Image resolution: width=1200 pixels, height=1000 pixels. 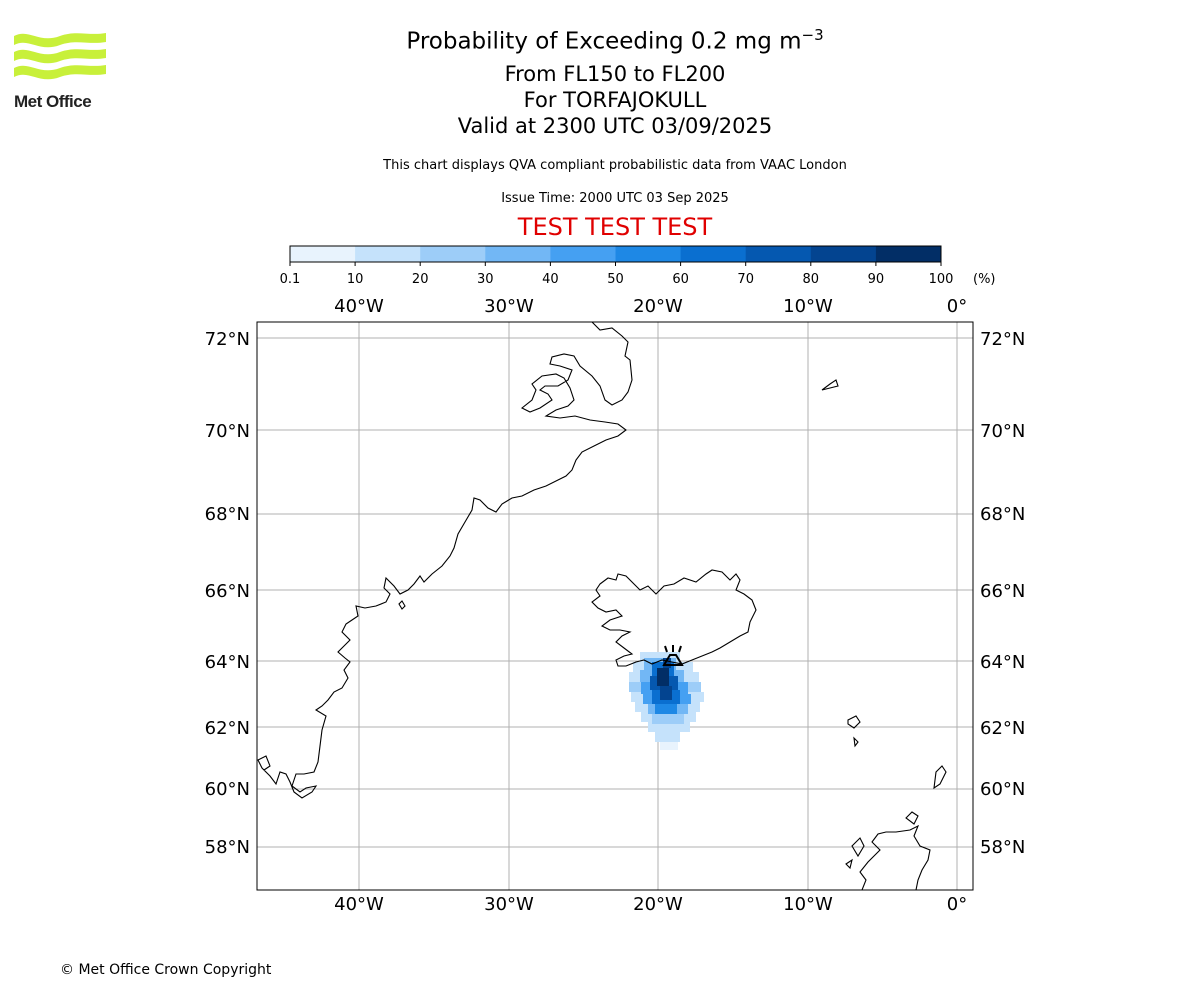 What do you see at coordinates (615, 198) in the screenshot?
I see `issue-time: Issue Time: 2000 UTC 03 Sep 2025` at bounding box center [615, 198].